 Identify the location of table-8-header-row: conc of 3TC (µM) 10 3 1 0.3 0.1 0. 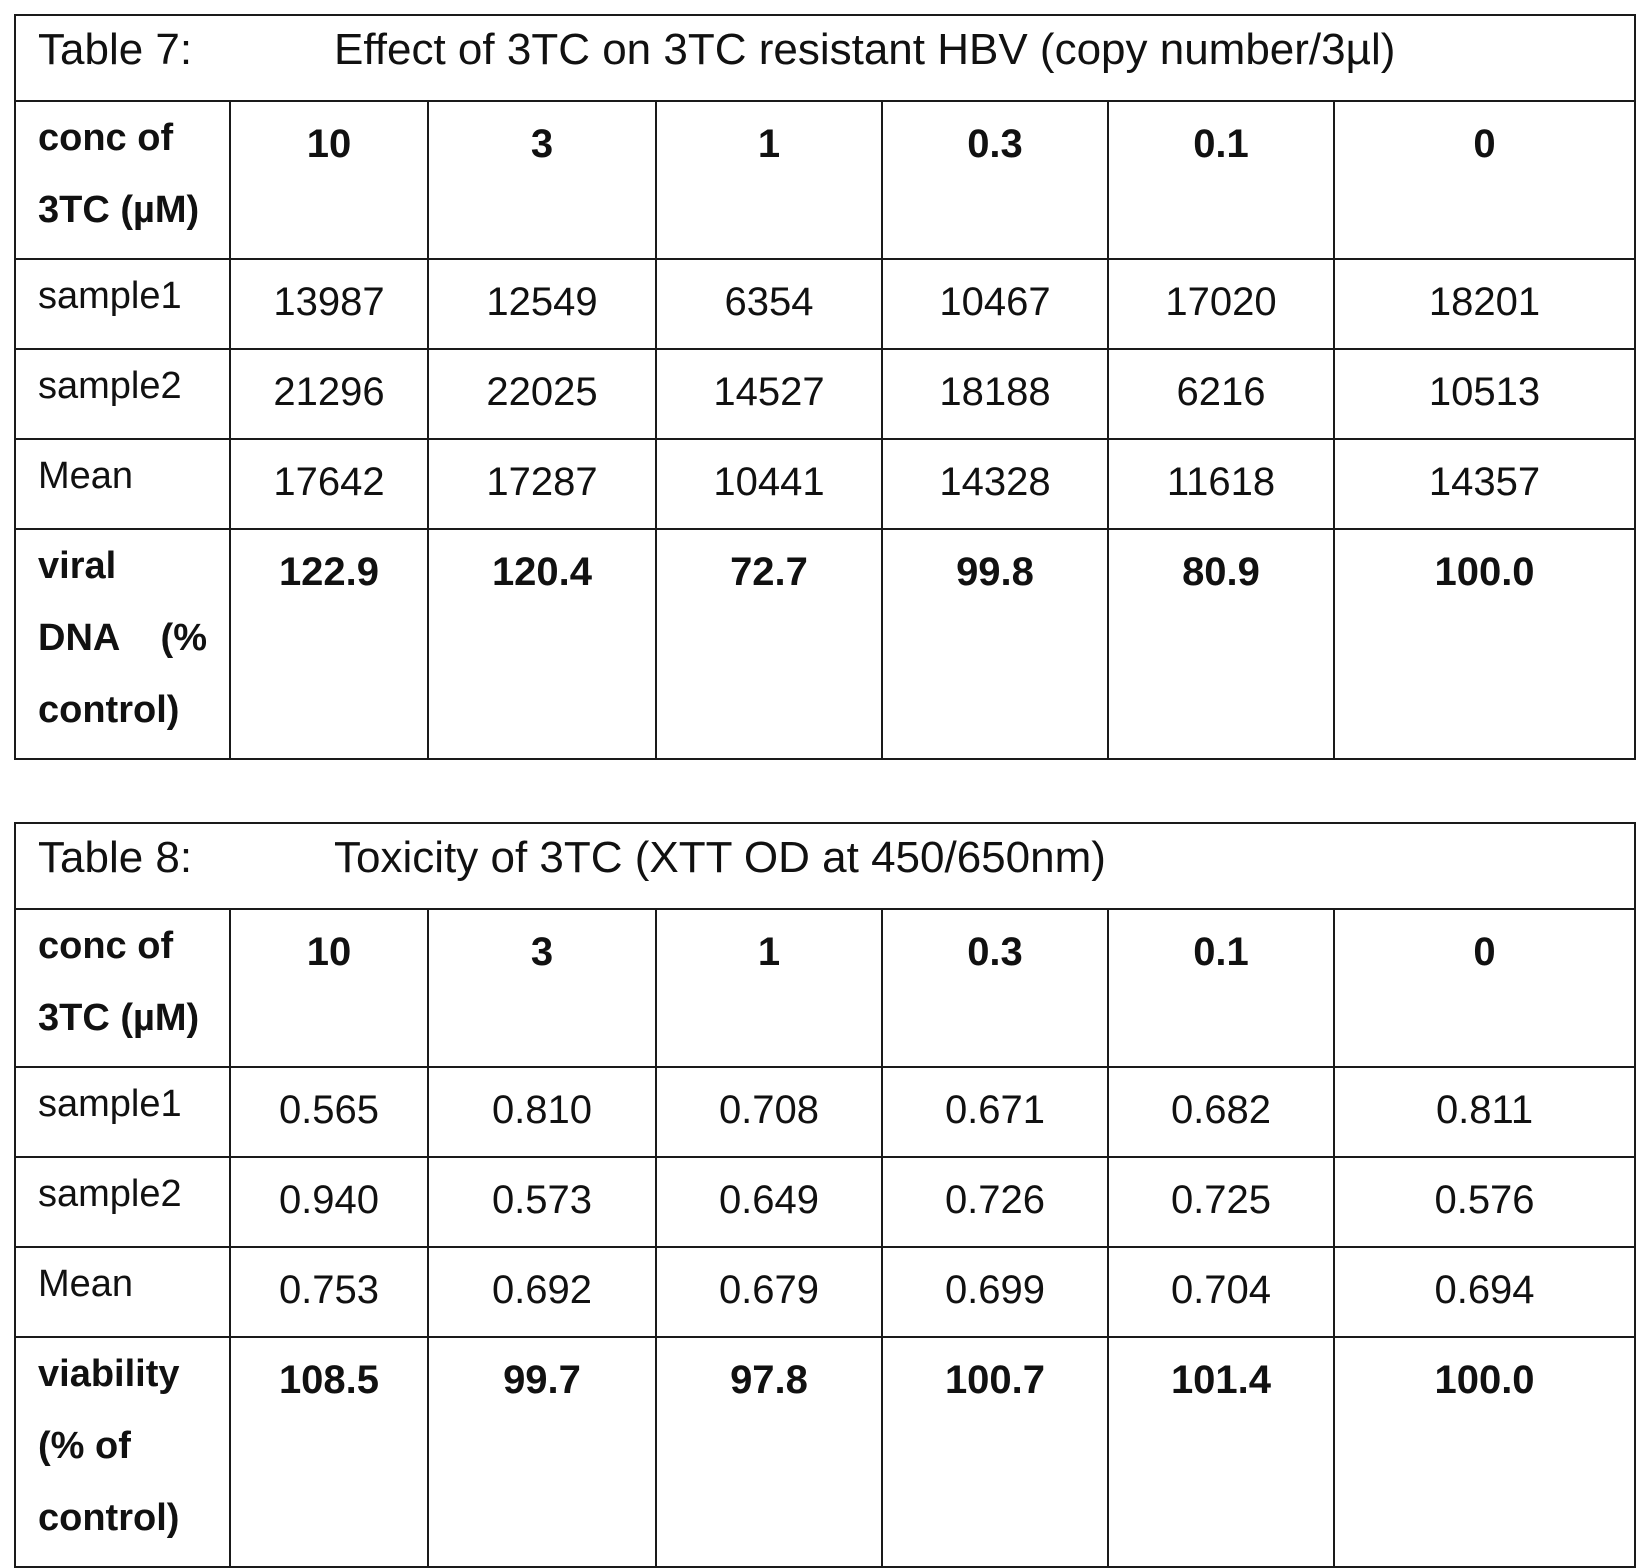
(825, 988).